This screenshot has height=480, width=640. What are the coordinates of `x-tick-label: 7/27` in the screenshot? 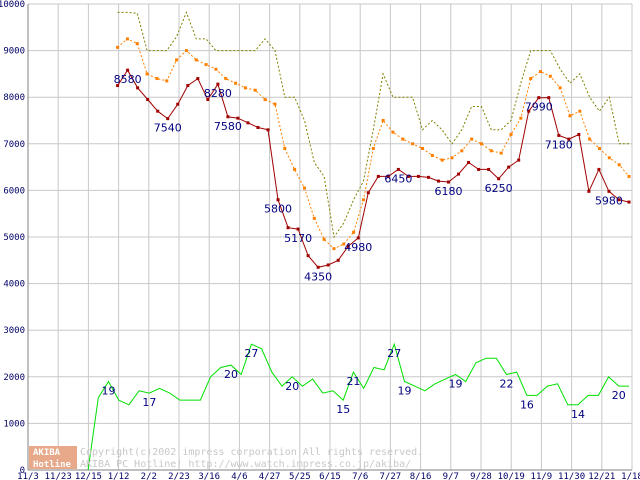 It's located at (391, 476).